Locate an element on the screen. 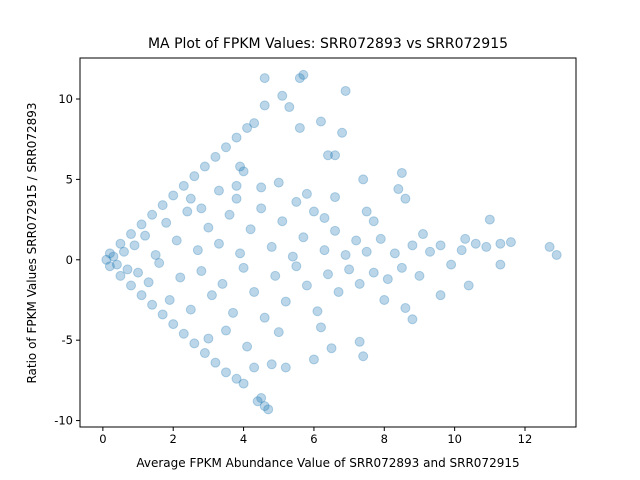 Image resolution: width=640 pixels, height=480 pixels. x-tick-label: 10 is located at coordinates (454, 439).